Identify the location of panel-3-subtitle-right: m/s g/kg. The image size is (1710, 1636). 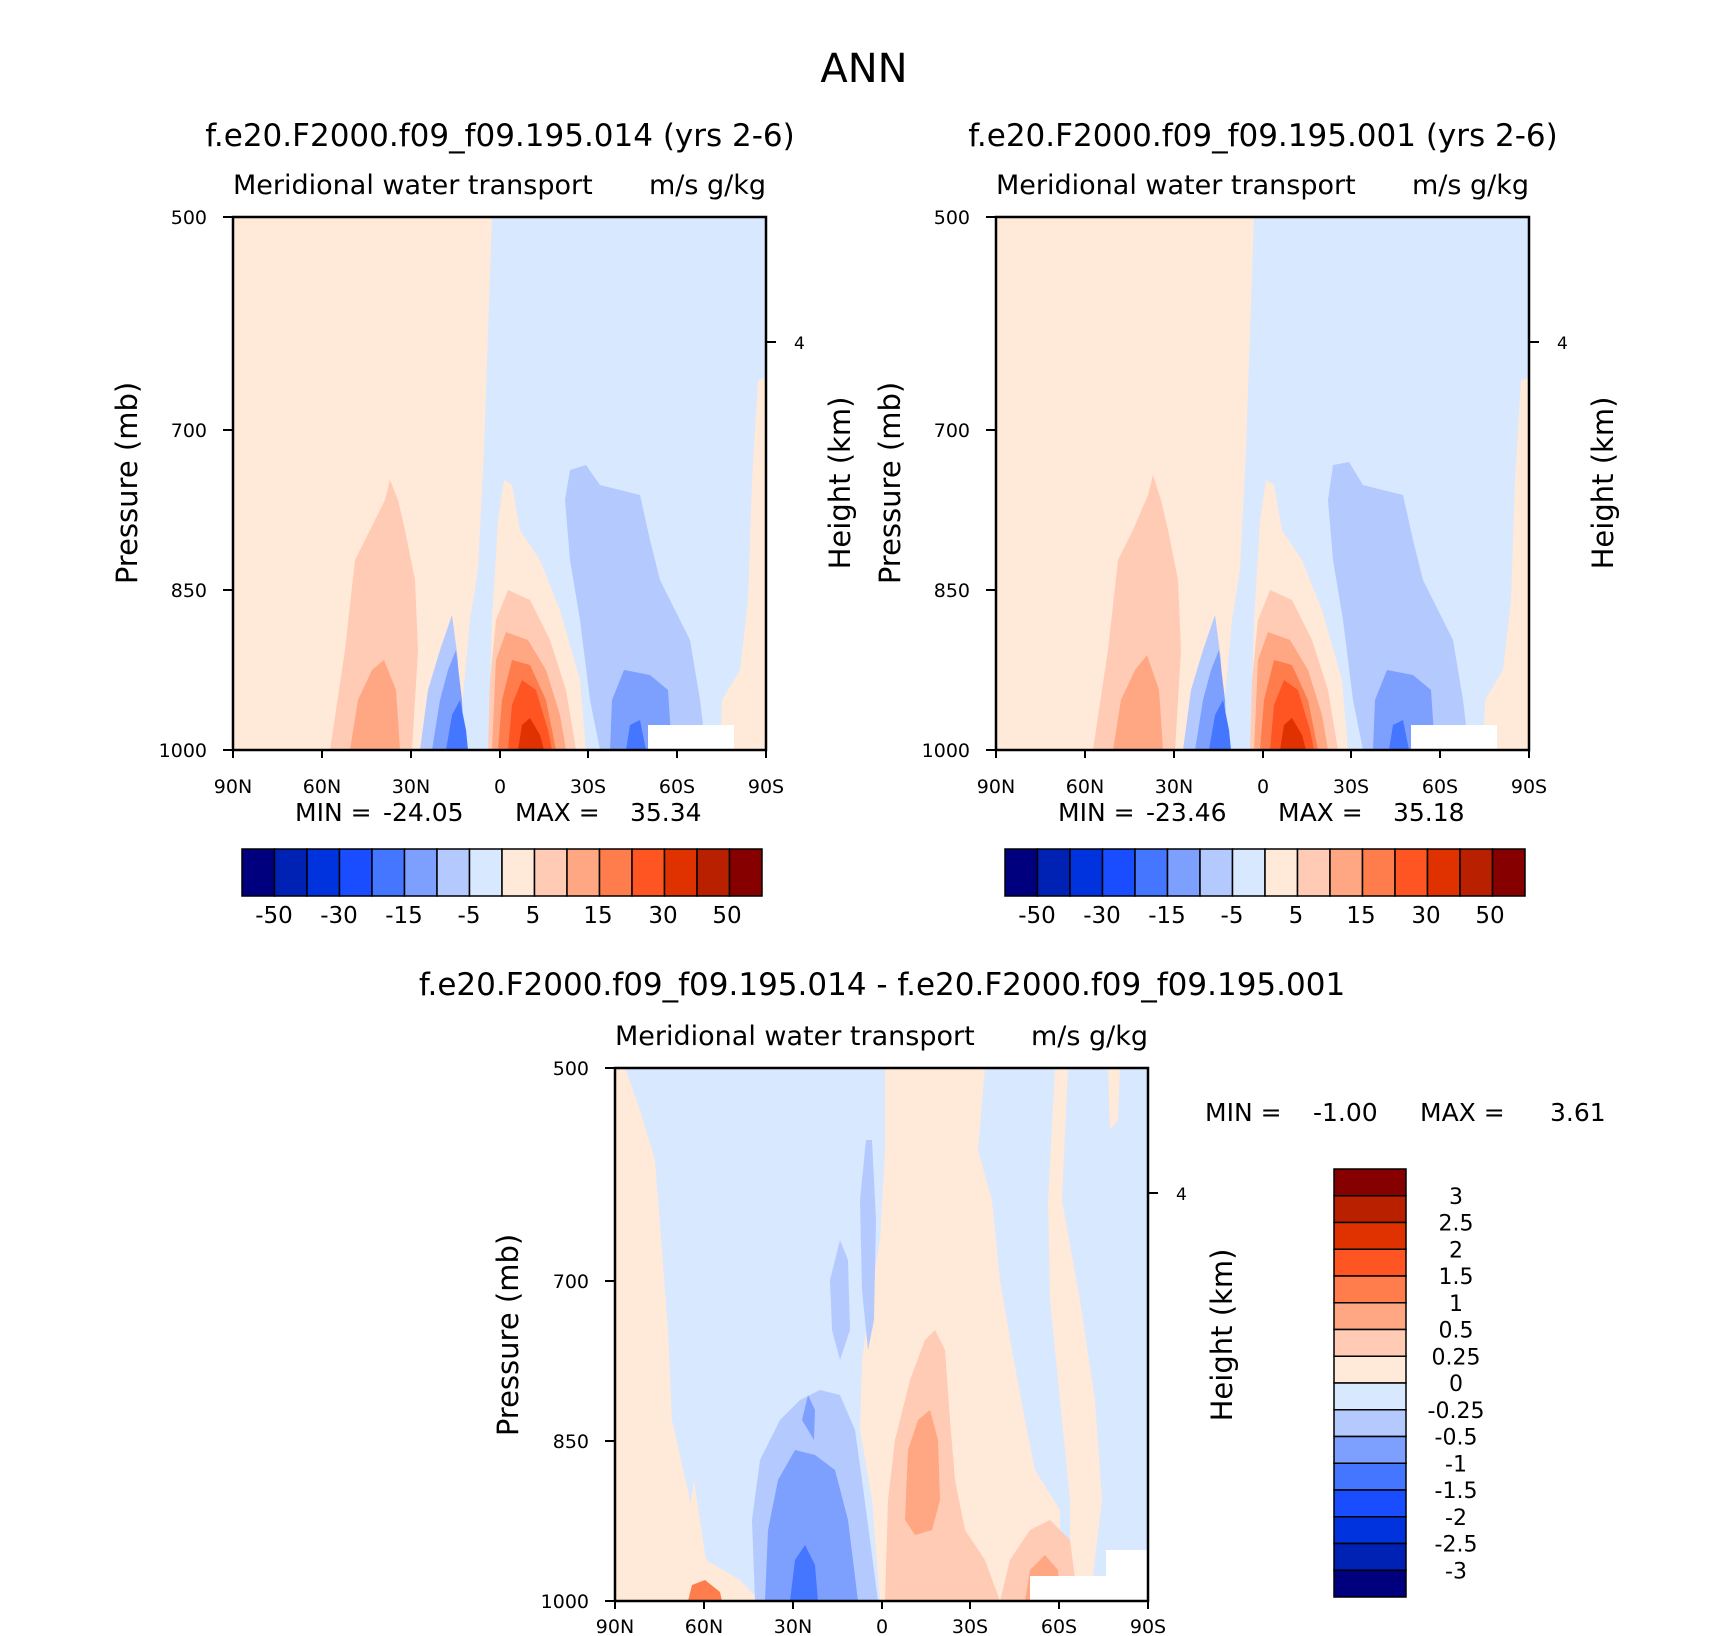
(1089, 1036).